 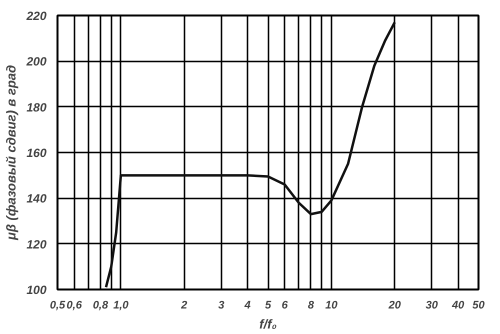 What do you see at coordinates (36, 107) in the screenshot?
I see `y-tick-label: 180` at bounding box center [36, 107].